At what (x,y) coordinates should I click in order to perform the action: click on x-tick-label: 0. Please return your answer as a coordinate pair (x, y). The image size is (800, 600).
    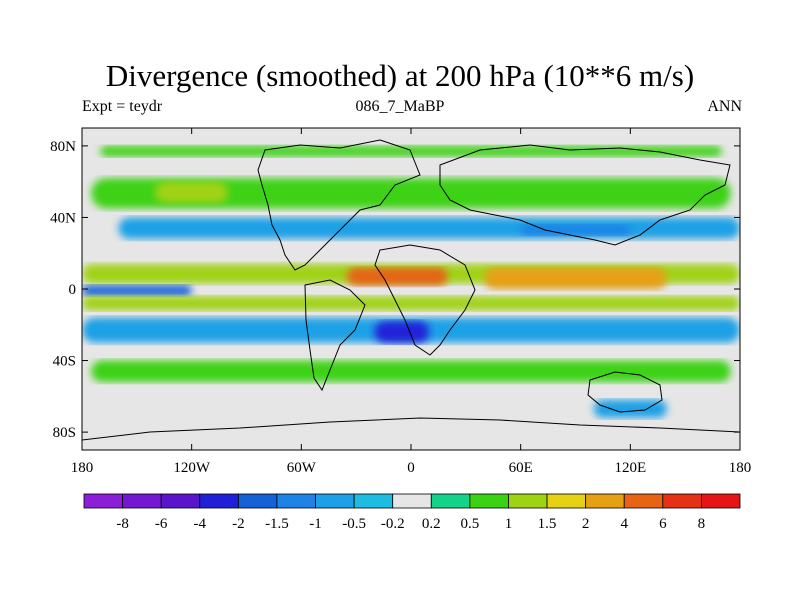
    Looking at the image, I should click on (411, 468).